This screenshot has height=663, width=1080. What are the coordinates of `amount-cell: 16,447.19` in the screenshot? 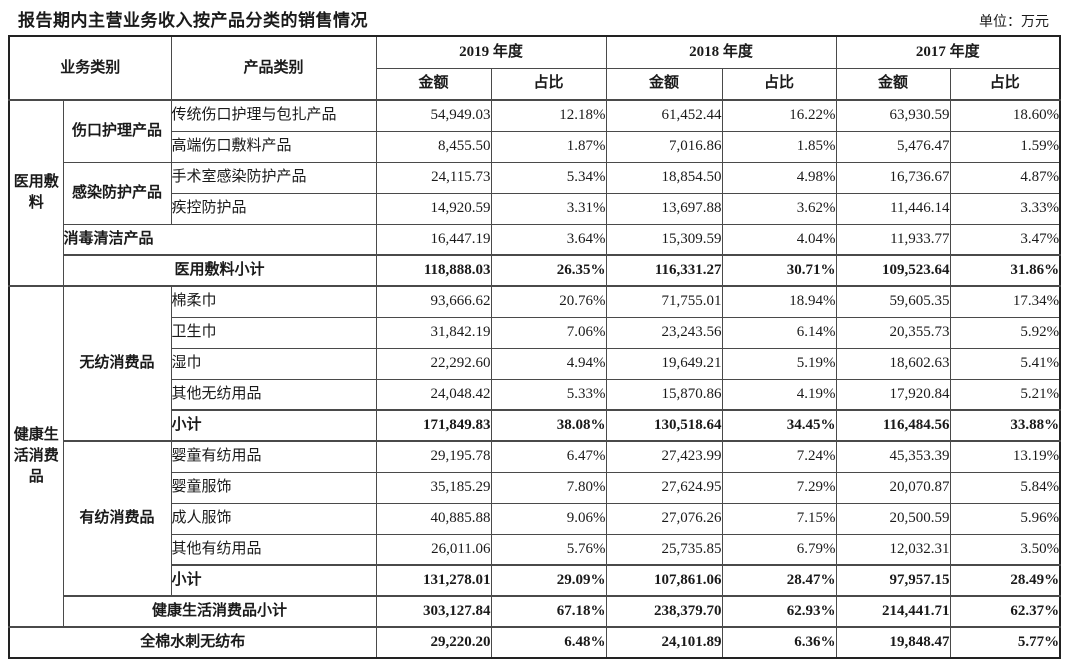 It's located at (433, 239).